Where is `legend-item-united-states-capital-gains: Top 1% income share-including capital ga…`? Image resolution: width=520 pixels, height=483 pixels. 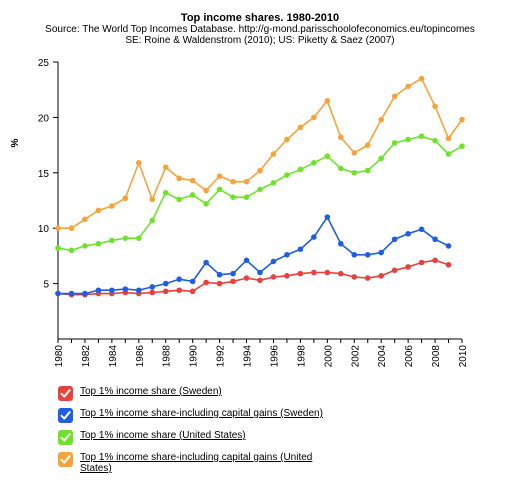
legend-item-united-states-capital-gains: Top 1% income share-including capital ga… is located at coordinates (208, 463).